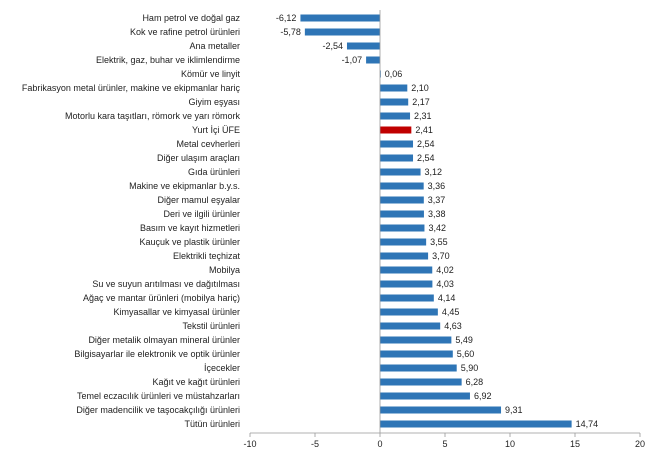  I want to click on value-label: 3,36, so click(437, 186).